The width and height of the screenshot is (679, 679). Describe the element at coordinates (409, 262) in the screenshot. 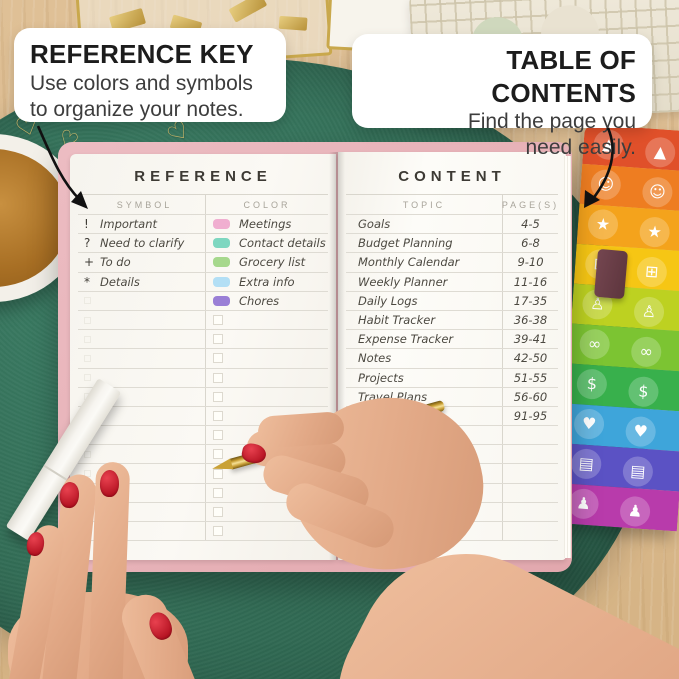

I see `topic-label: Monthly Calendar` at that location.